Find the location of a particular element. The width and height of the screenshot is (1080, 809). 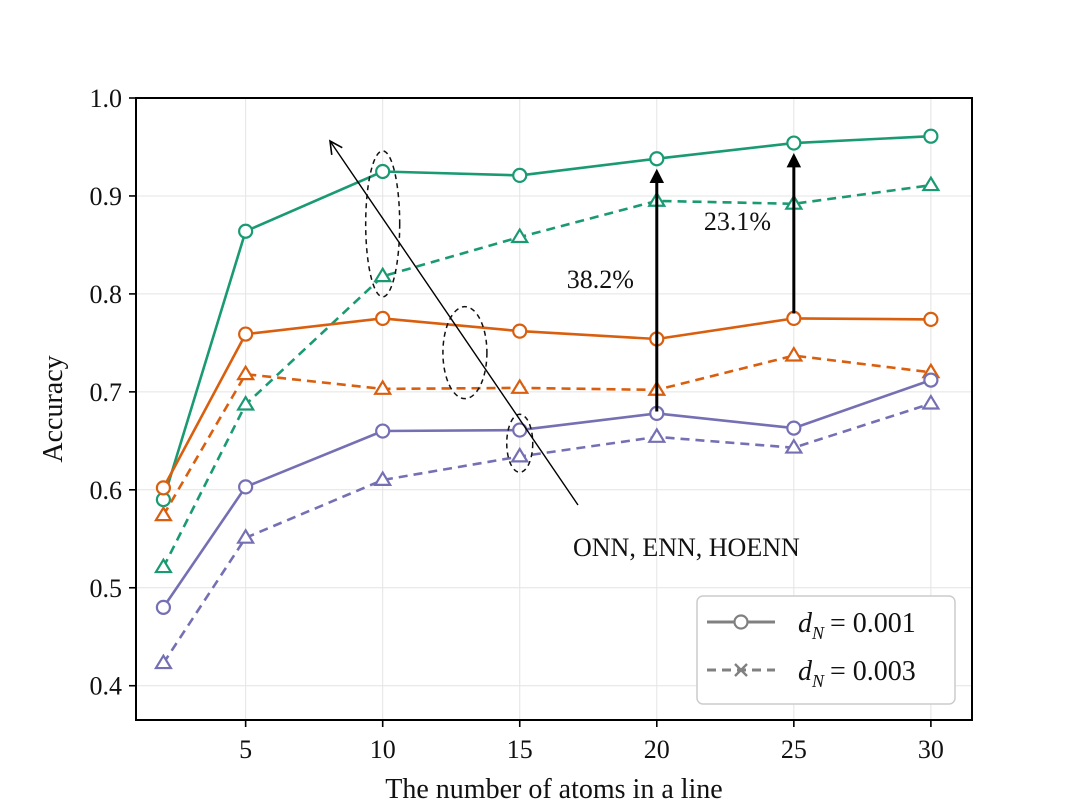

x-tick-label: 5 is located at coordinates (245, 749).